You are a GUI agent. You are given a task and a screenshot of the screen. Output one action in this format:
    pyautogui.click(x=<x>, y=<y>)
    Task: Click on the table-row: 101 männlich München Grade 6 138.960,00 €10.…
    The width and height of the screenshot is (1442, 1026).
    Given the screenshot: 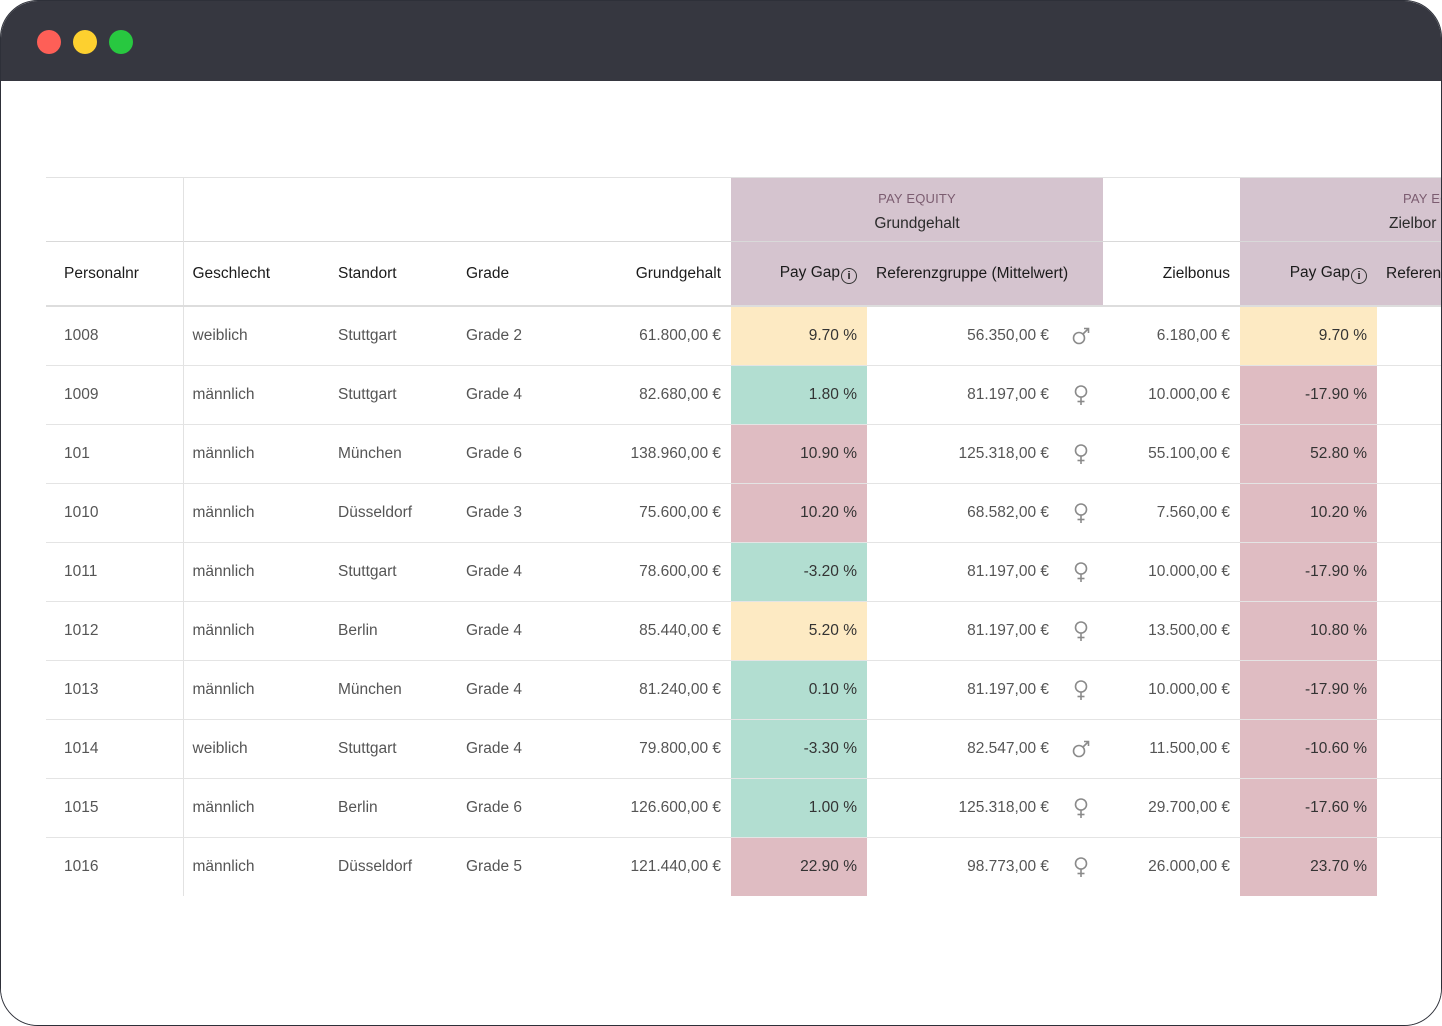 What is the action you would take?
    pyautogui.click(x=743, y=454)
    